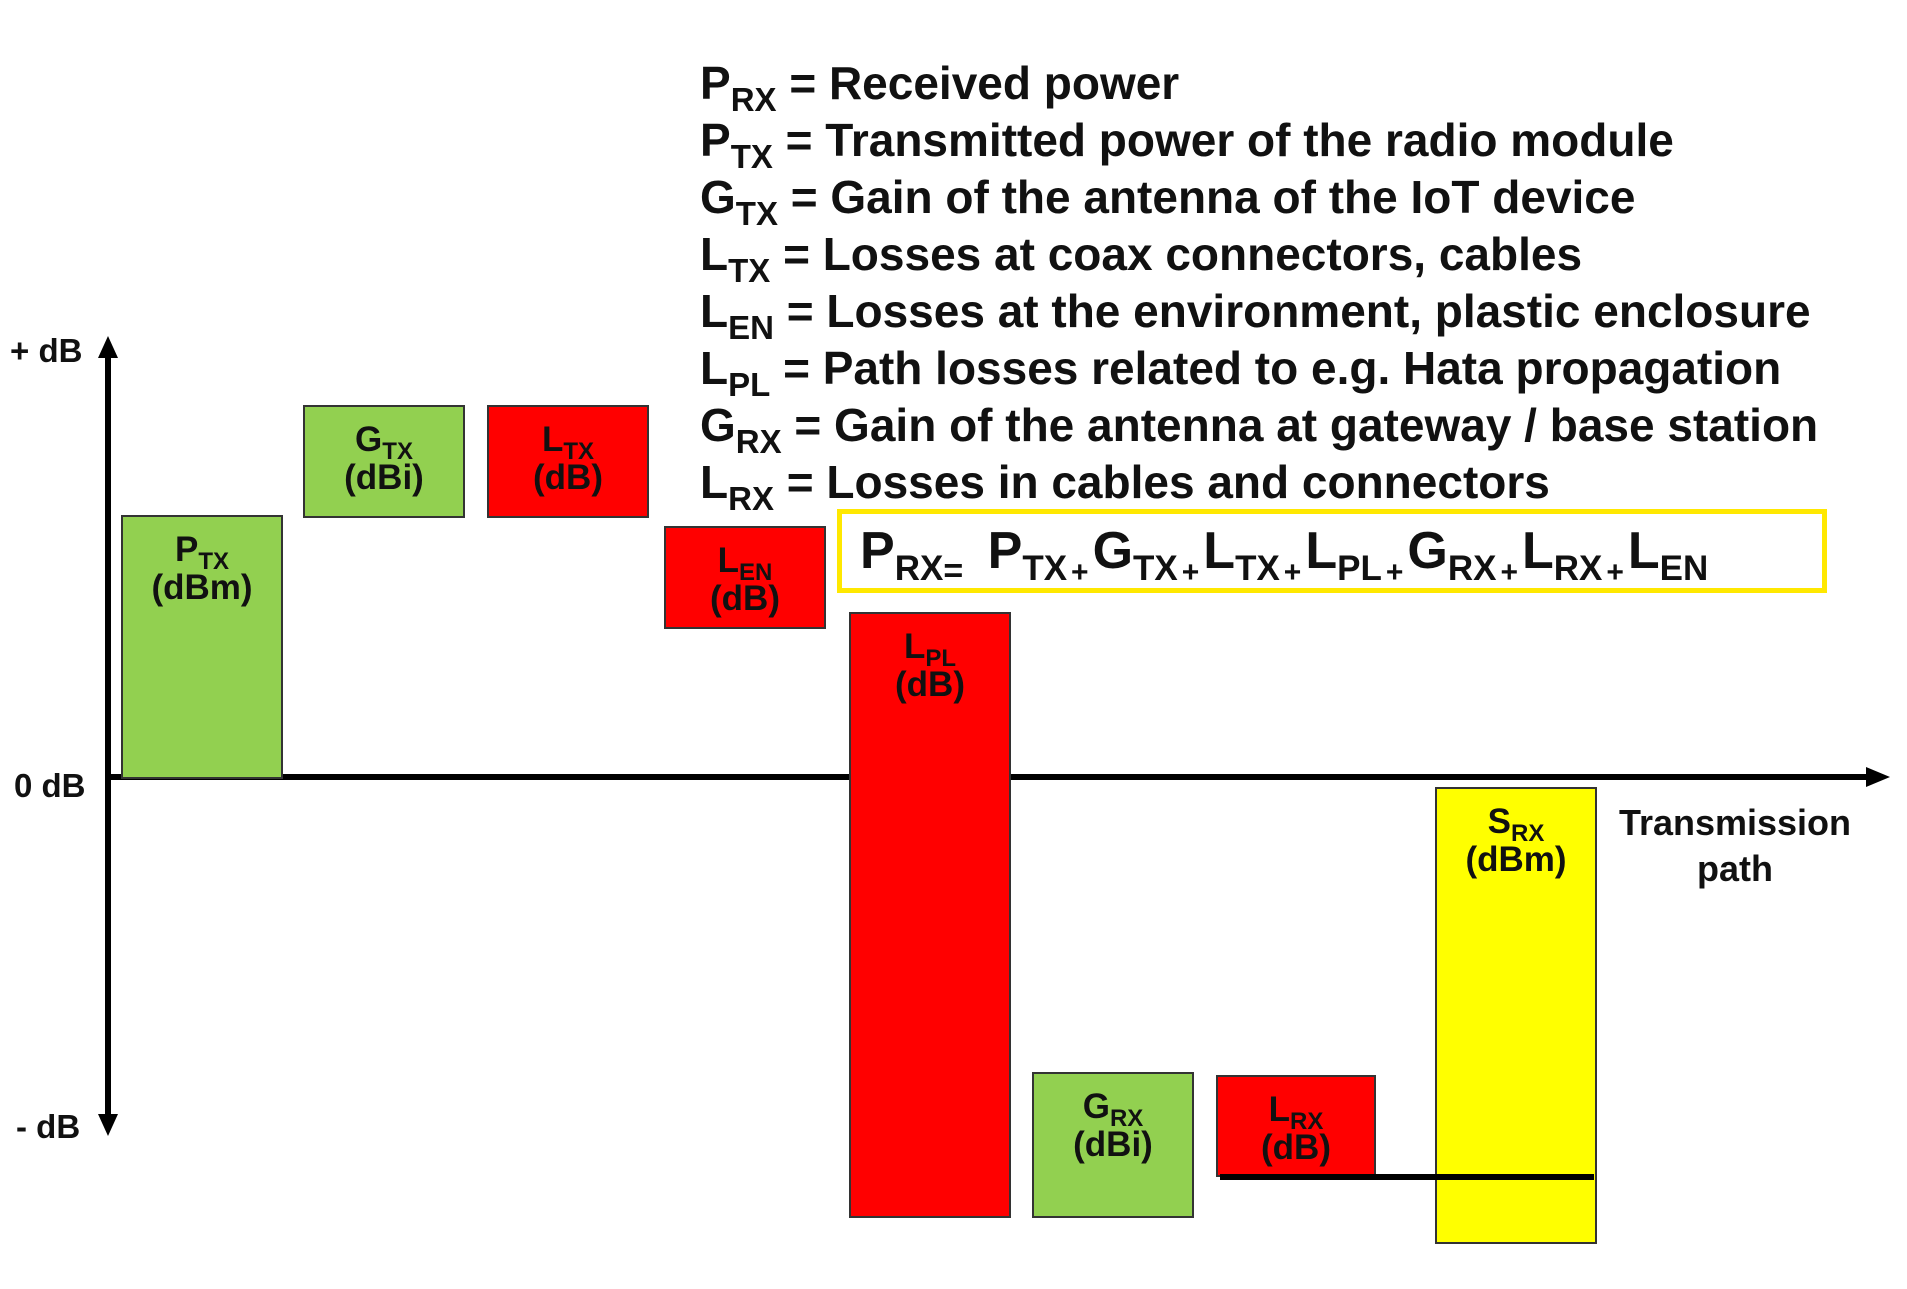 The width and height of the screenshot is (1907, 1289). What do you see at coordinates (751, 327) in the screenshot?
I see `legend-subscript: EN` at bounding box center [751, 327].